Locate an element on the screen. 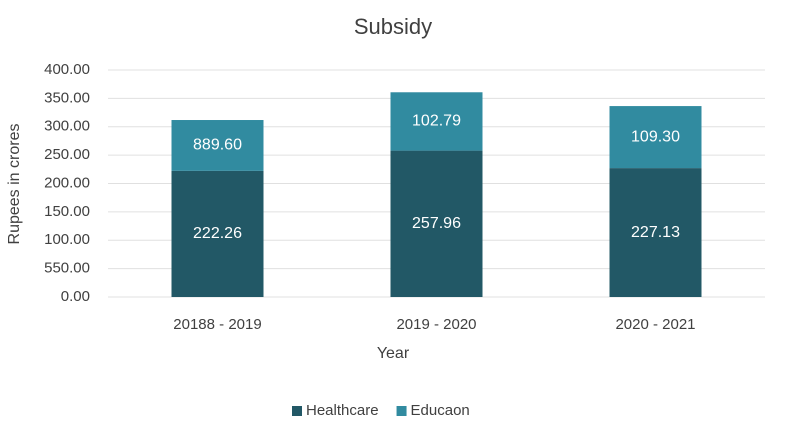 The image size is (785, 423). x-tick-label: 2020 - 2021 is located at coordinates (655, 324).